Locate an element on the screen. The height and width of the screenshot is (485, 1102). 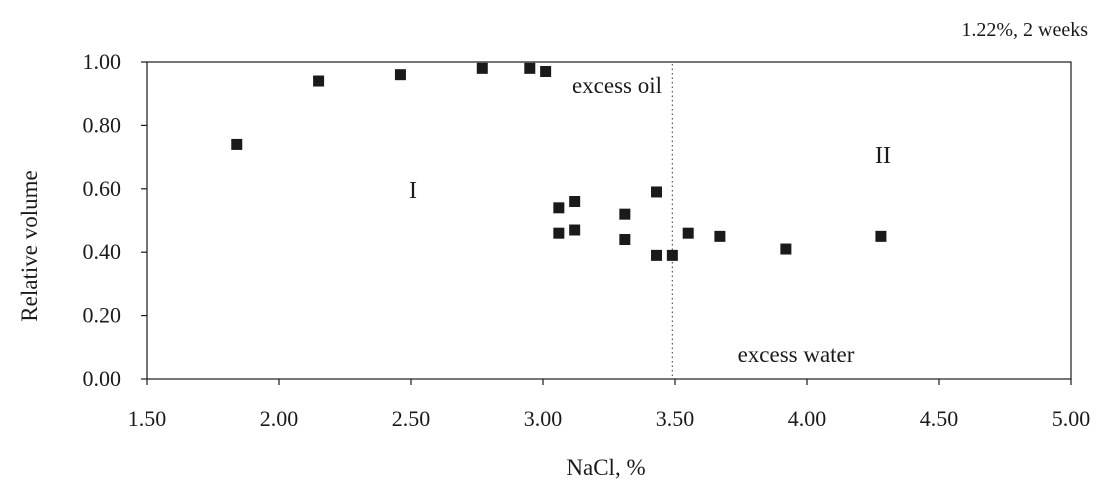
chart-subtitle: 1.22%, 2 weeks is located at coordinates (1024, 30).